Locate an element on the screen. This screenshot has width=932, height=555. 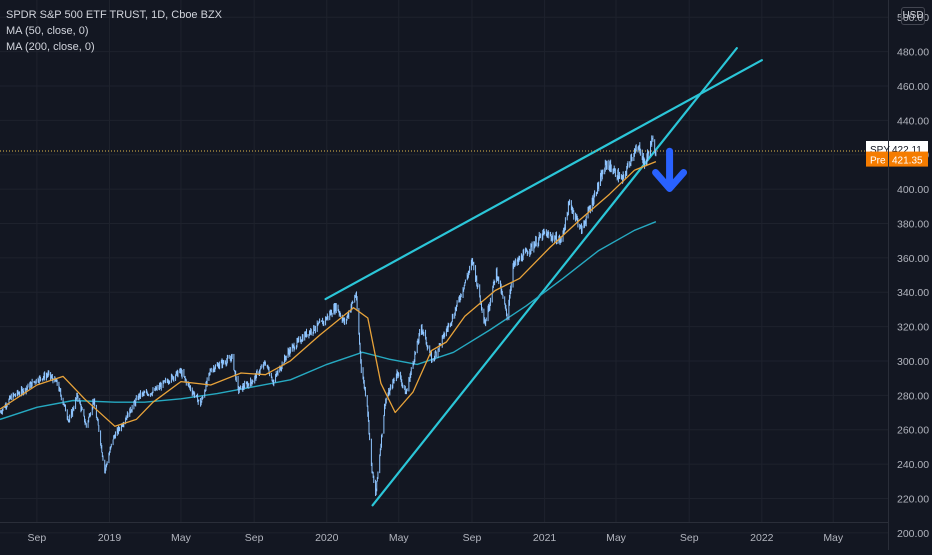
pre-market-badge-value: 421.35 is located at coordinates (907, 161).